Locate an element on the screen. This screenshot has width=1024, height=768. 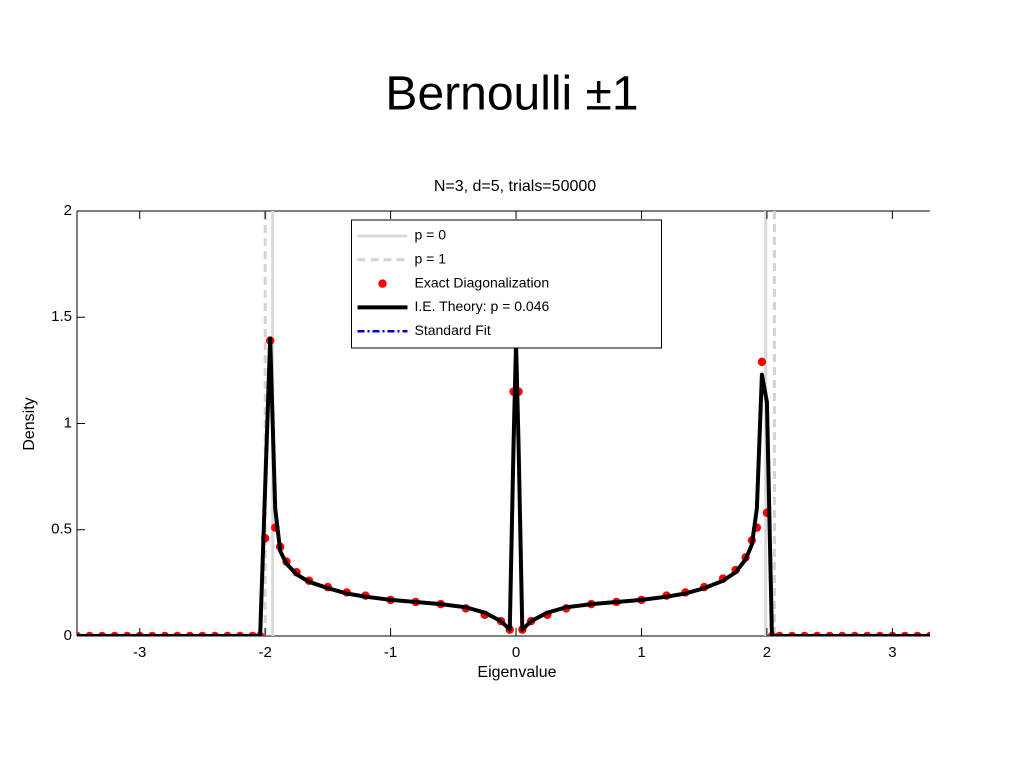
data-point is located at coordinates (762, 362).